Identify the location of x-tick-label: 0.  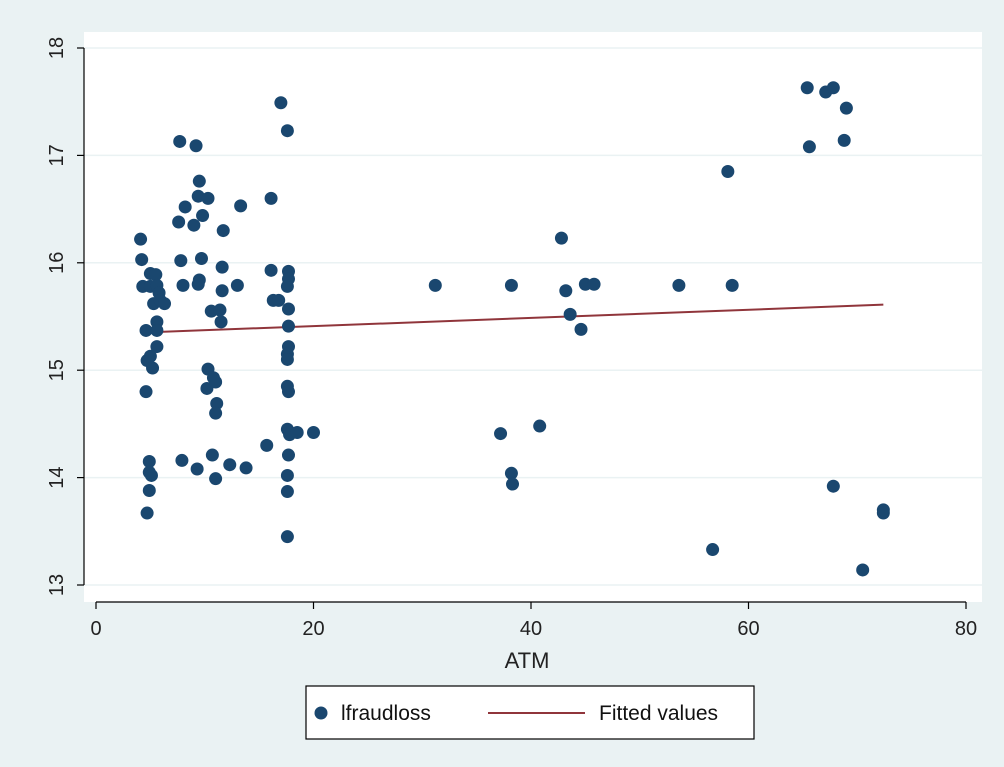
(95, 629).